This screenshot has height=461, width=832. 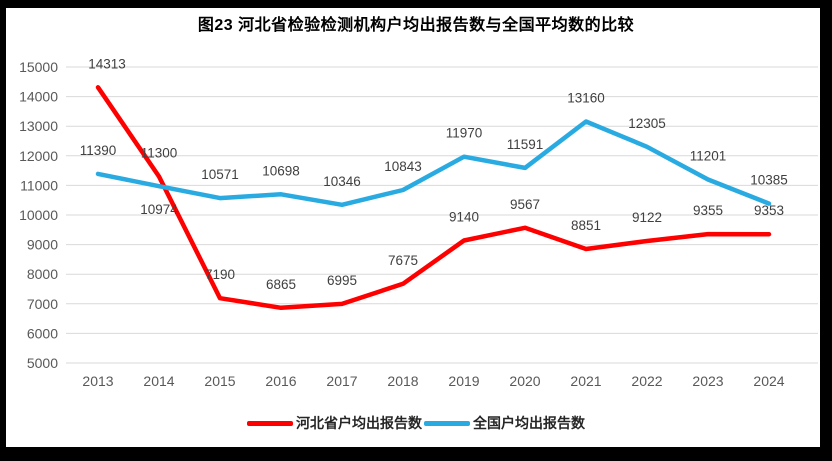 I want to click on data-label-hebei: 7190, so click(x=220, y=274).